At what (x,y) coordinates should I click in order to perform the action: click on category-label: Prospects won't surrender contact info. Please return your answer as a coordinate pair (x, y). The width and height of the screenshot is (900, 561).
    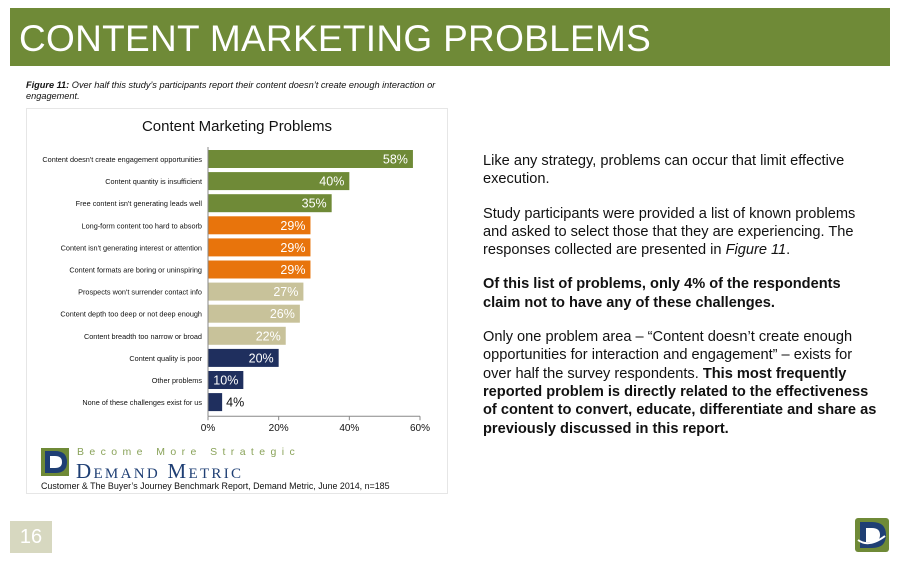
    Looking at the image, I should click on (140, 292).